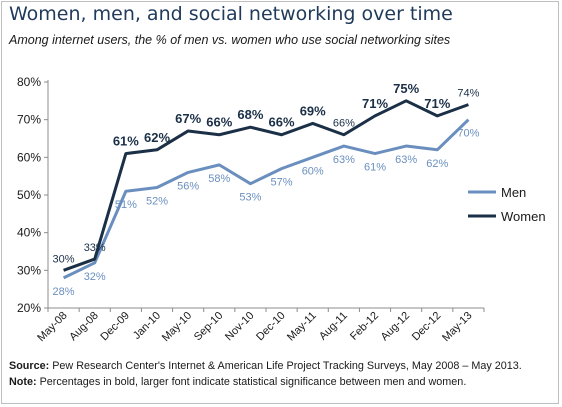 Image resolution: width=562 pixels, height=407 pixels. Describe the element at coordinates (302, 327) in the screenshot. I see `x-tick-label: May-11` at that location.